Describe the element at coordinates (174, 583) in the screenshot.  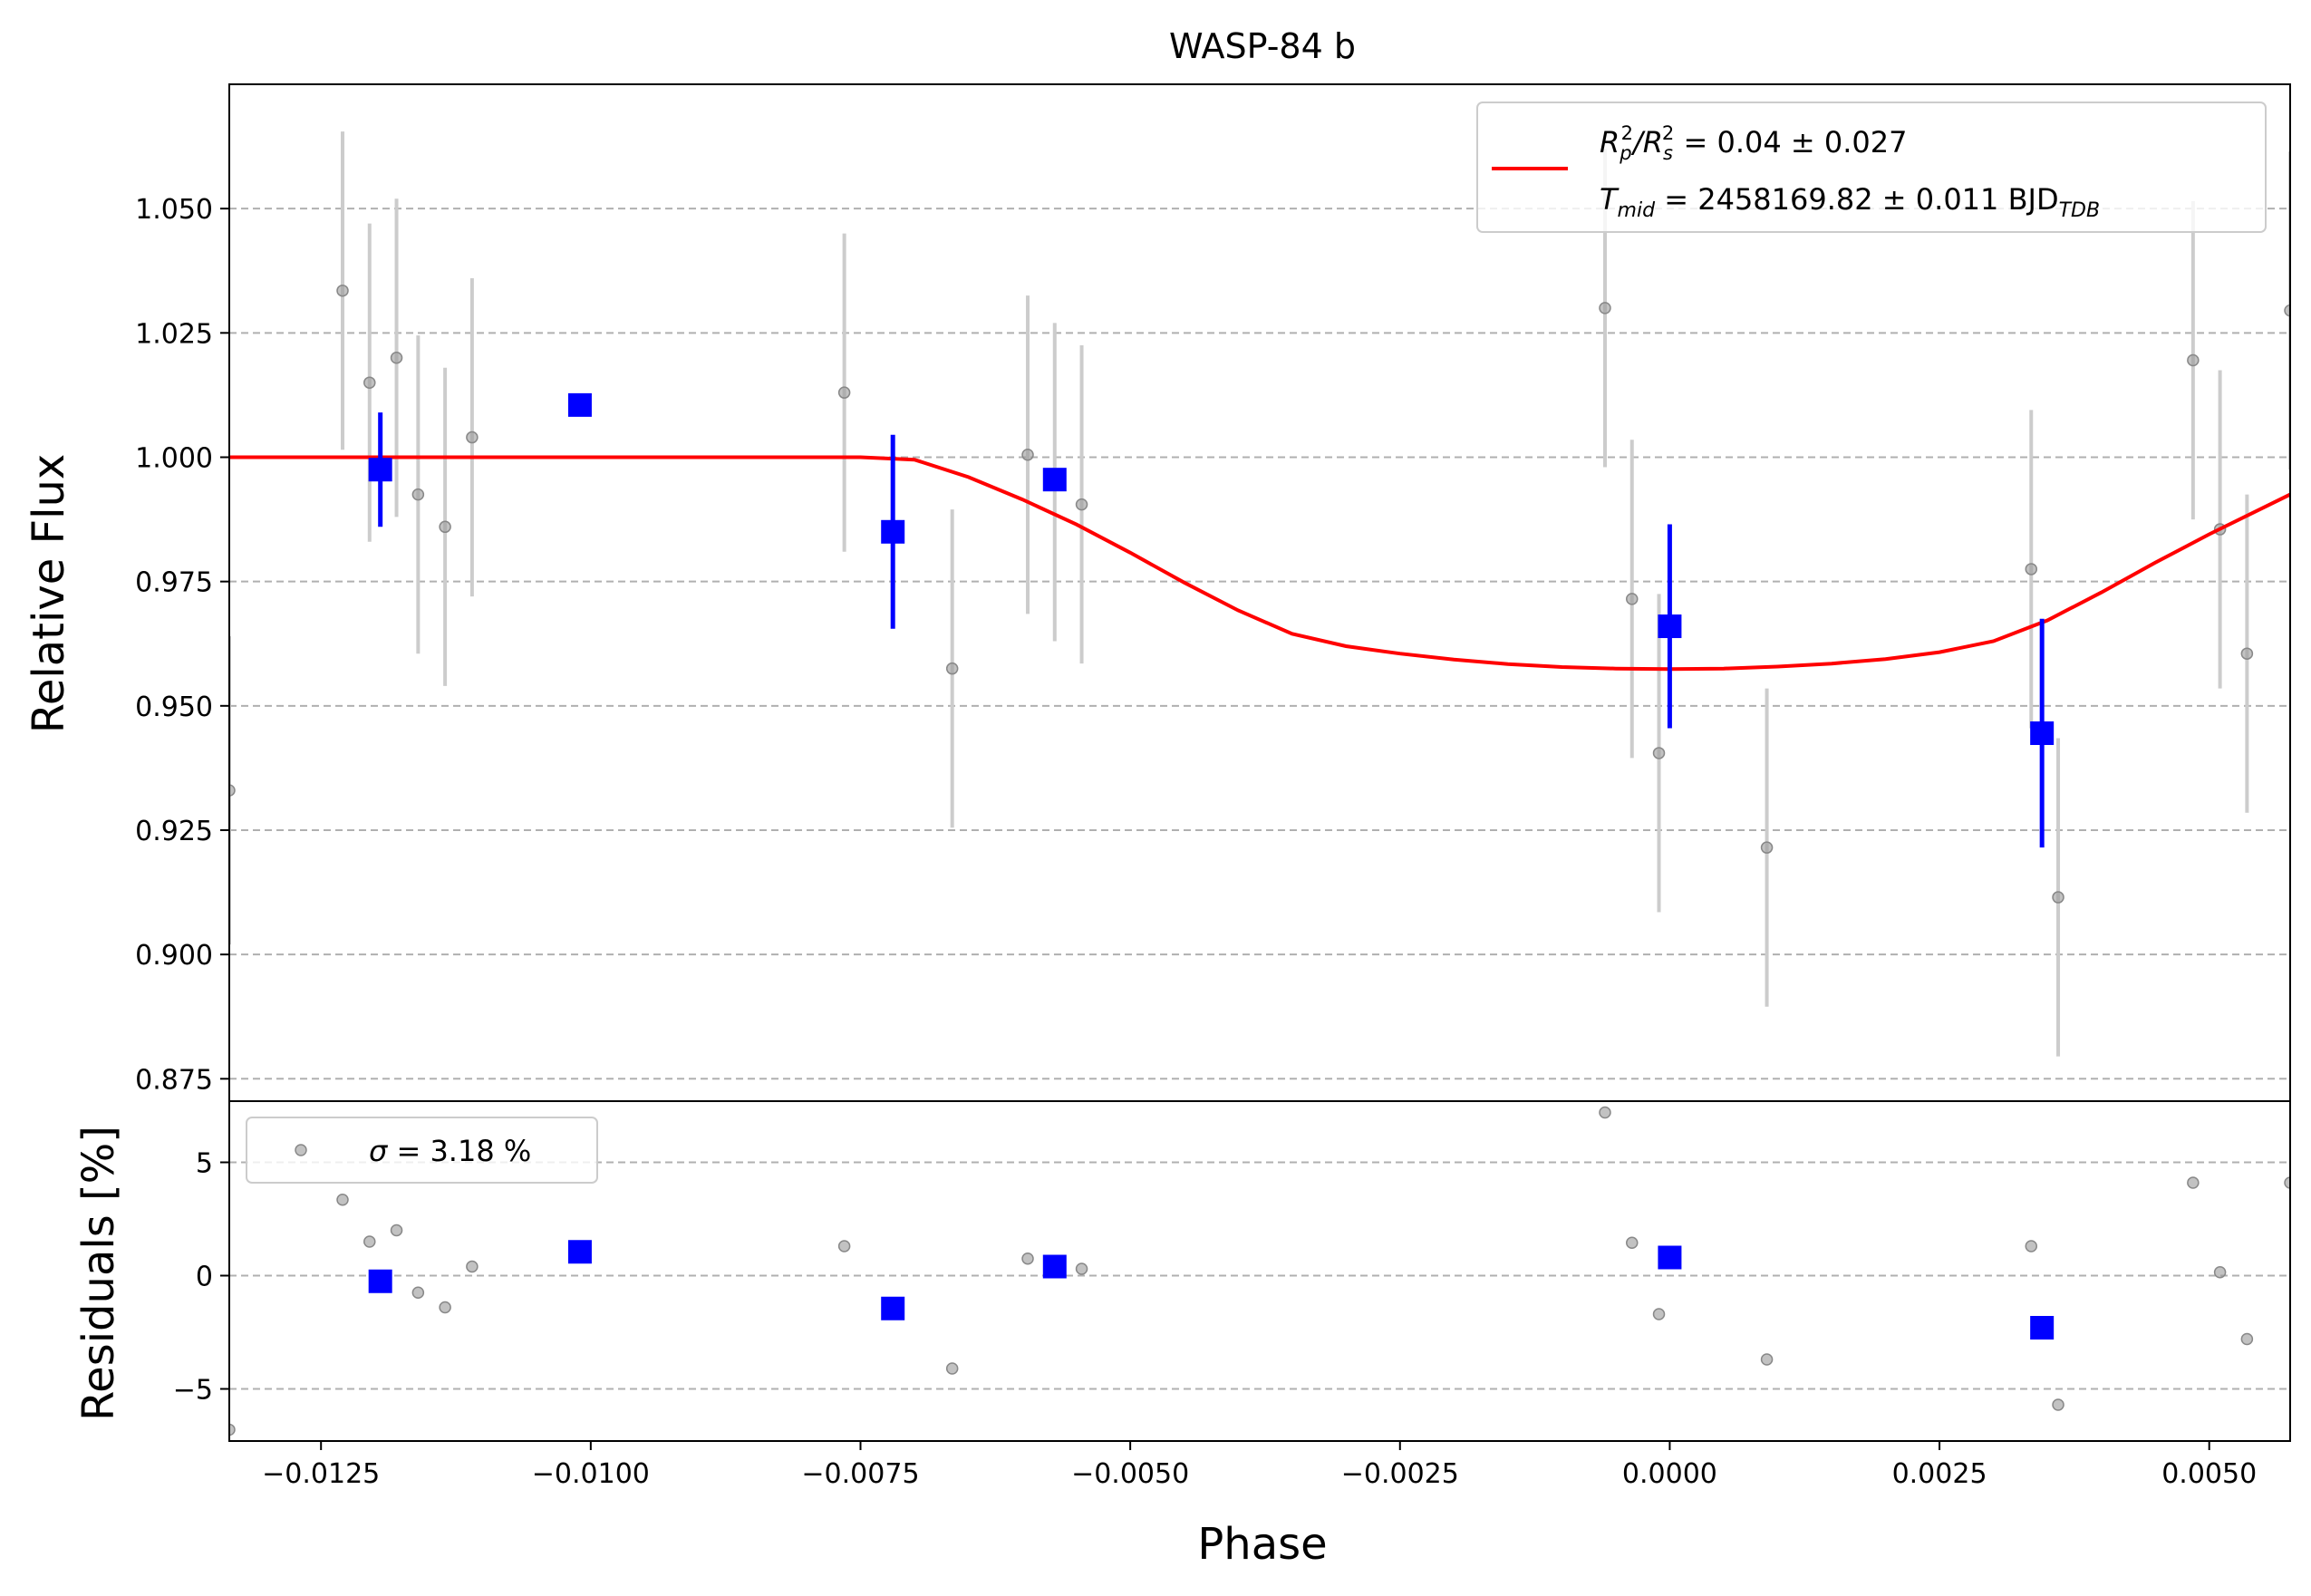
I see `flux-y-tick-label: 0.975` at that location.